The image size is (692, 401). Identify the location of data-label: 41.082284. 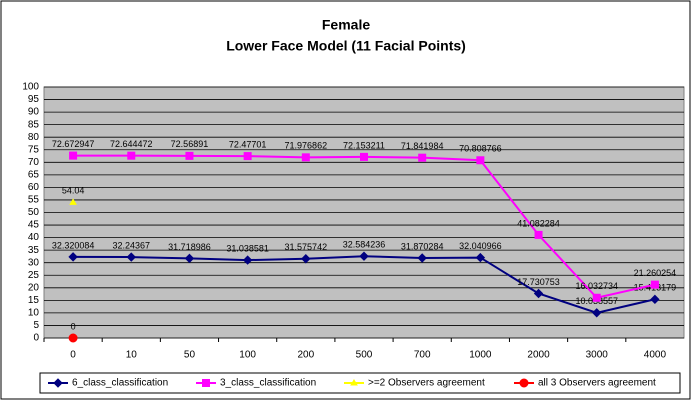
(538, 223).